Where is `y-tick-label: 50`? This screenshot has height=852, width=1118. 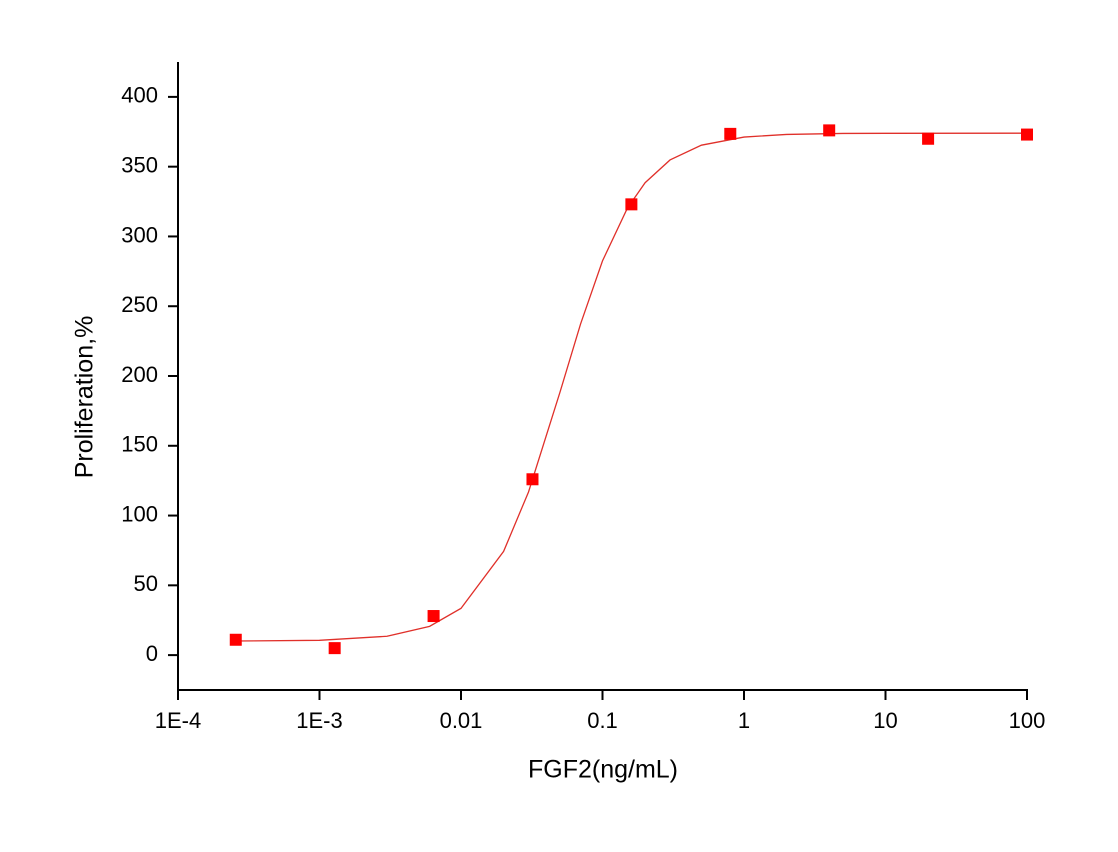
y-tick-label: 50 is located at coordinates (146, 583).